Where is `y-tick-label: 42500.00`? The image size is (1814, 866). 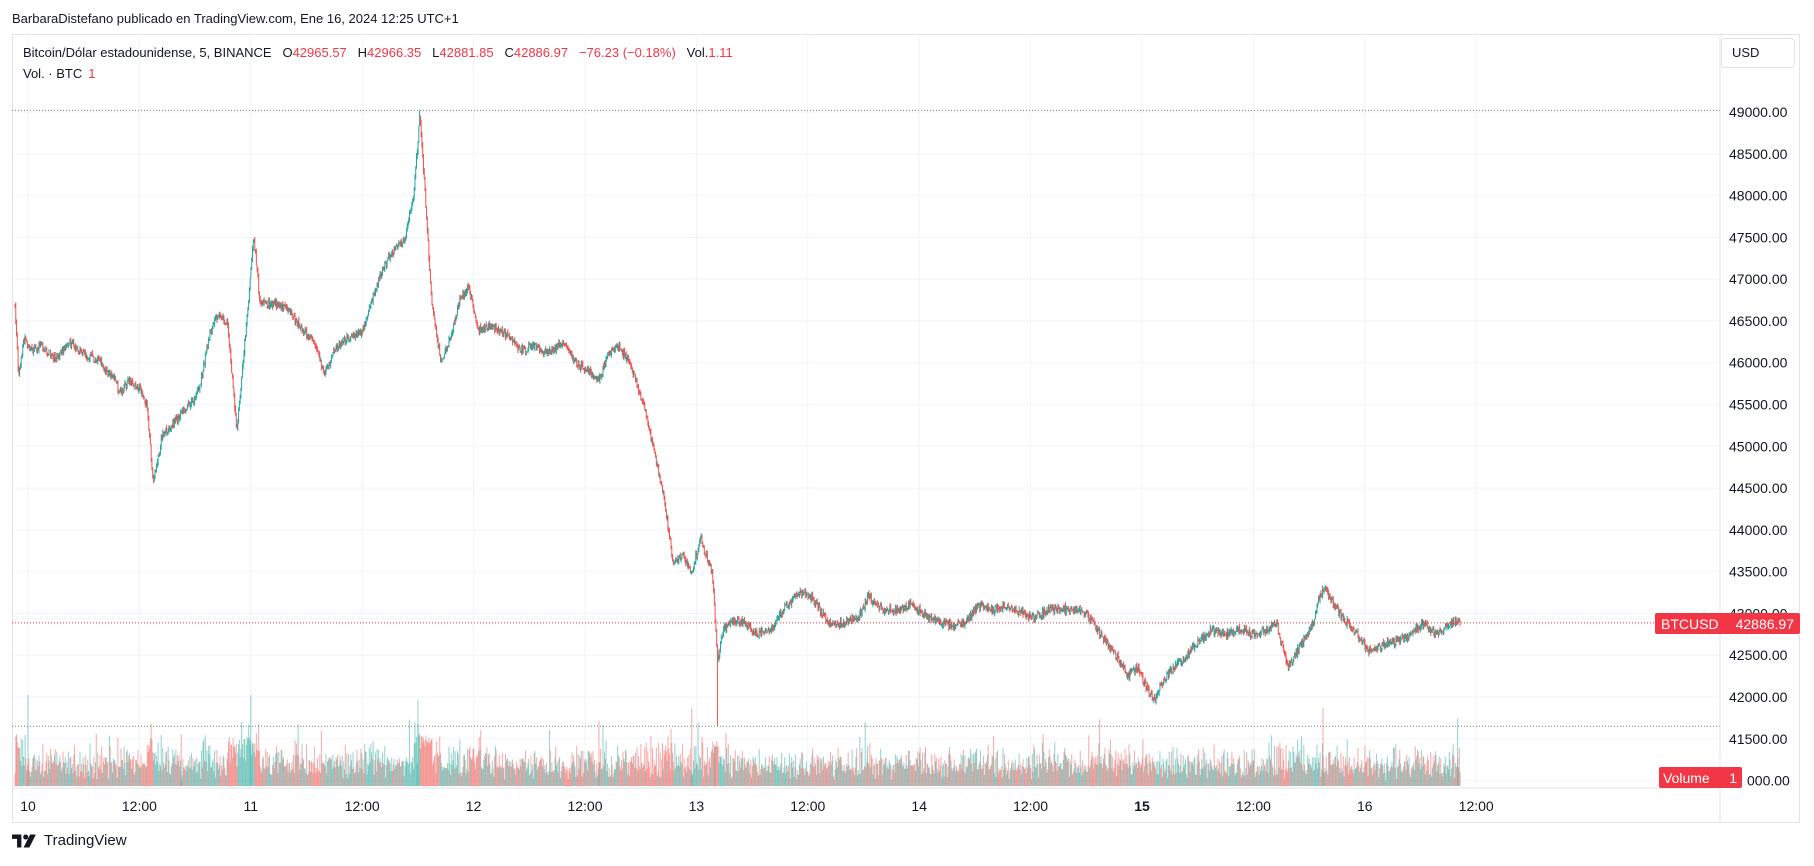
y-tick-label: 42500.00 is located at coordinates (1758, 655).